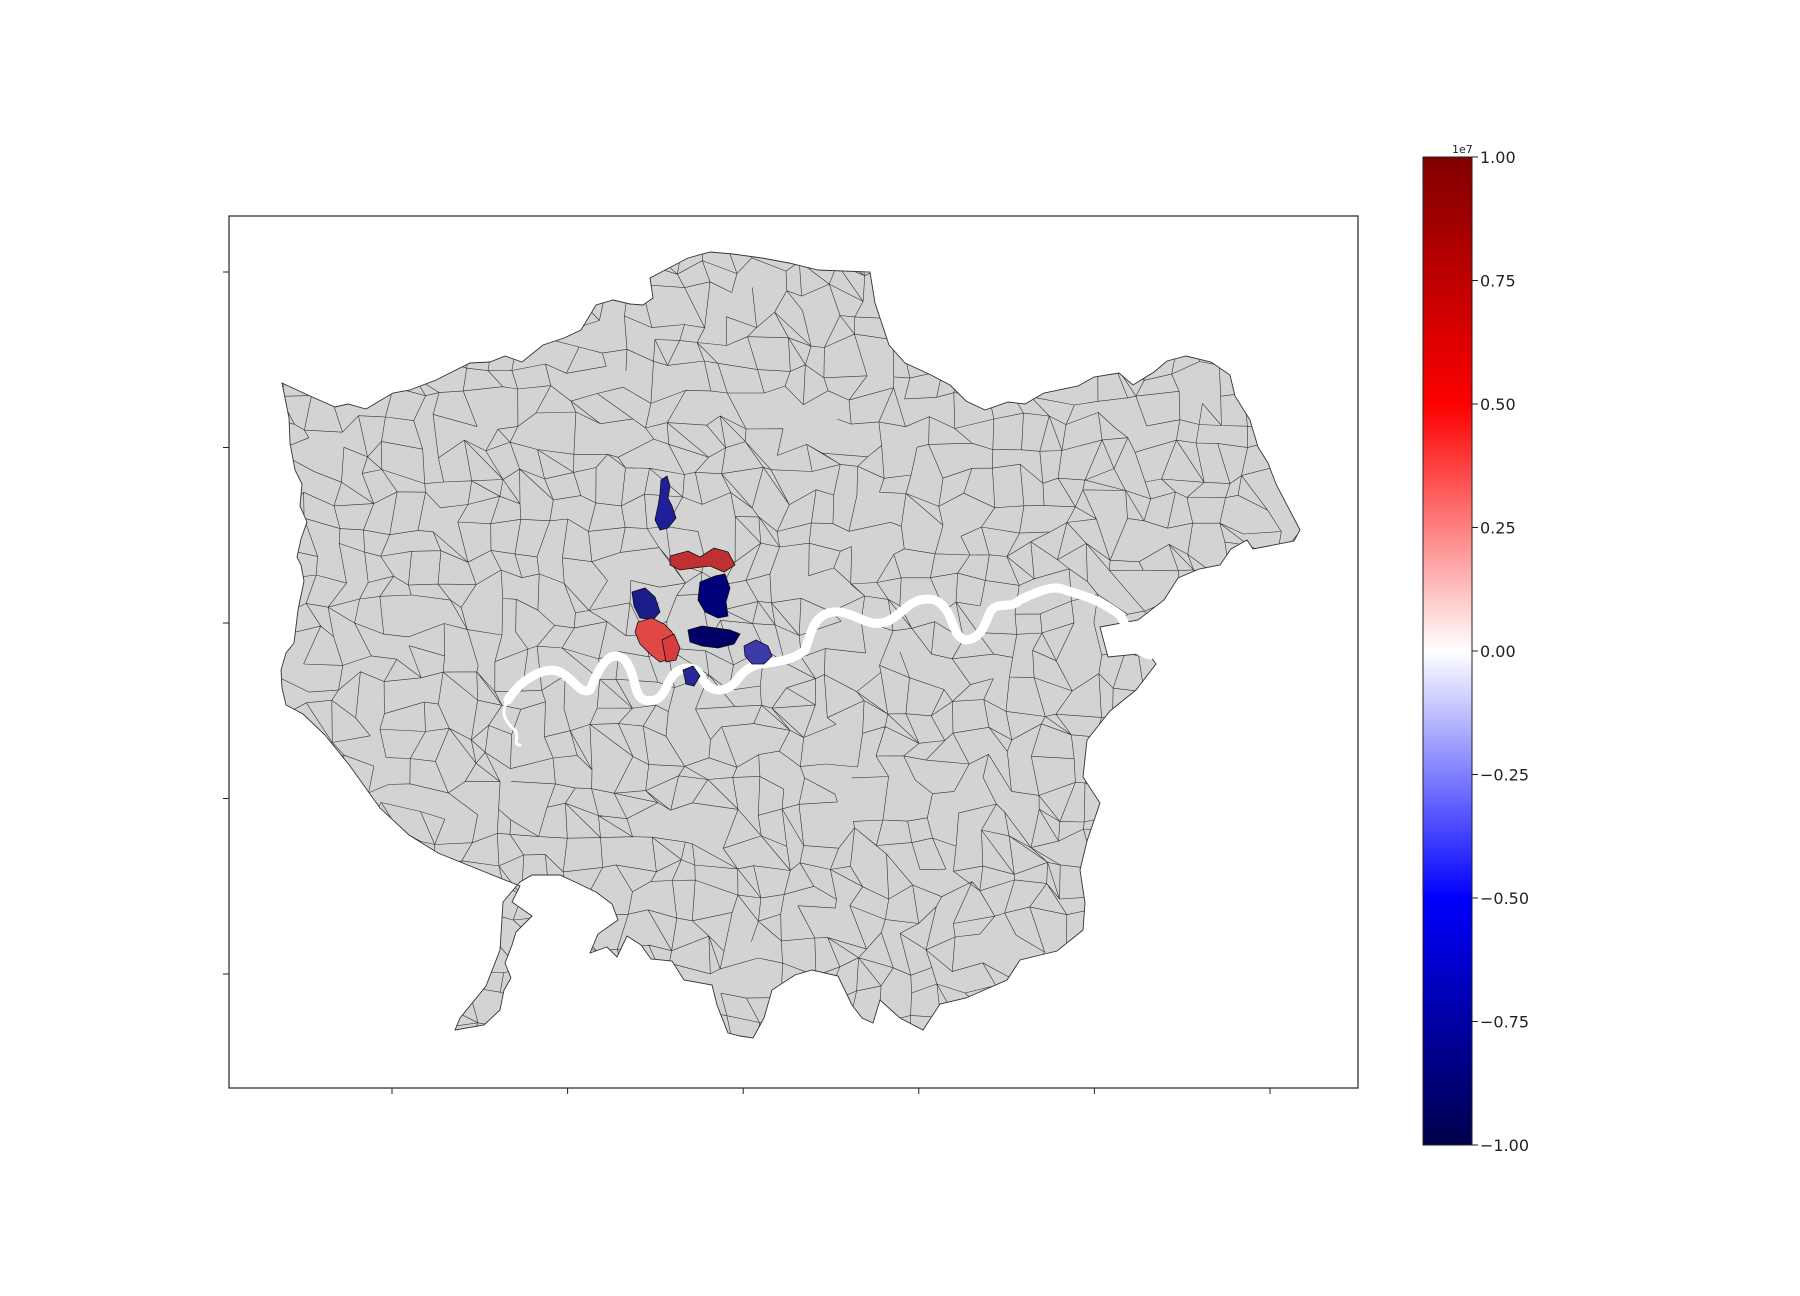 This screenshot has height=1296, width=1800. What do you see at coordinates (646, 604) in the screenshot?
I see `region-blue-cluster-west` at bounding box center [646, 604].